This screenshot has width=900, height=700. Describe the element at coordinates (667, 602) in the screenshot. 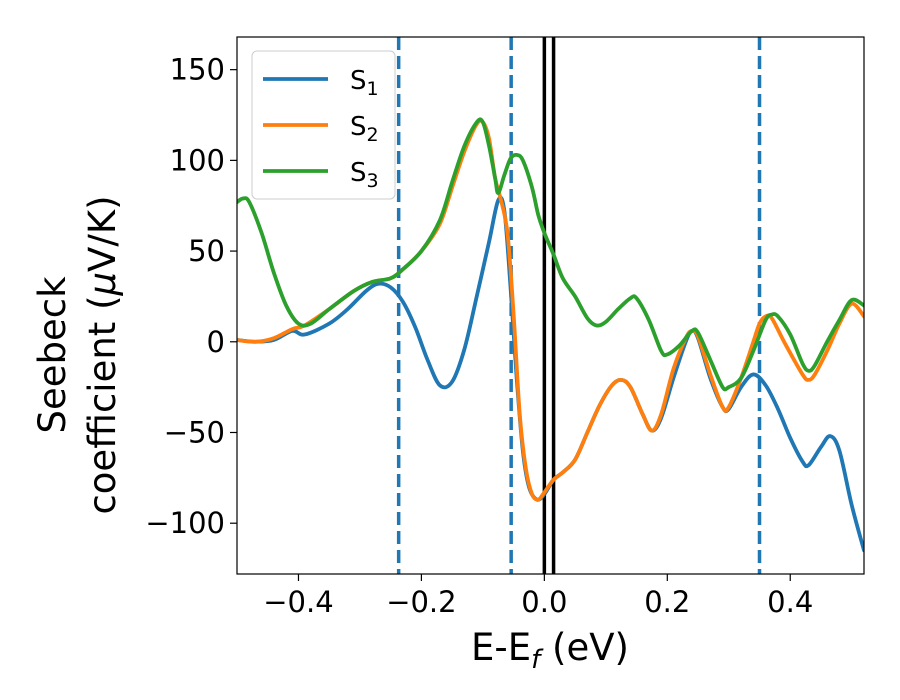

I see `x-tick-label: 0.2` at that location.